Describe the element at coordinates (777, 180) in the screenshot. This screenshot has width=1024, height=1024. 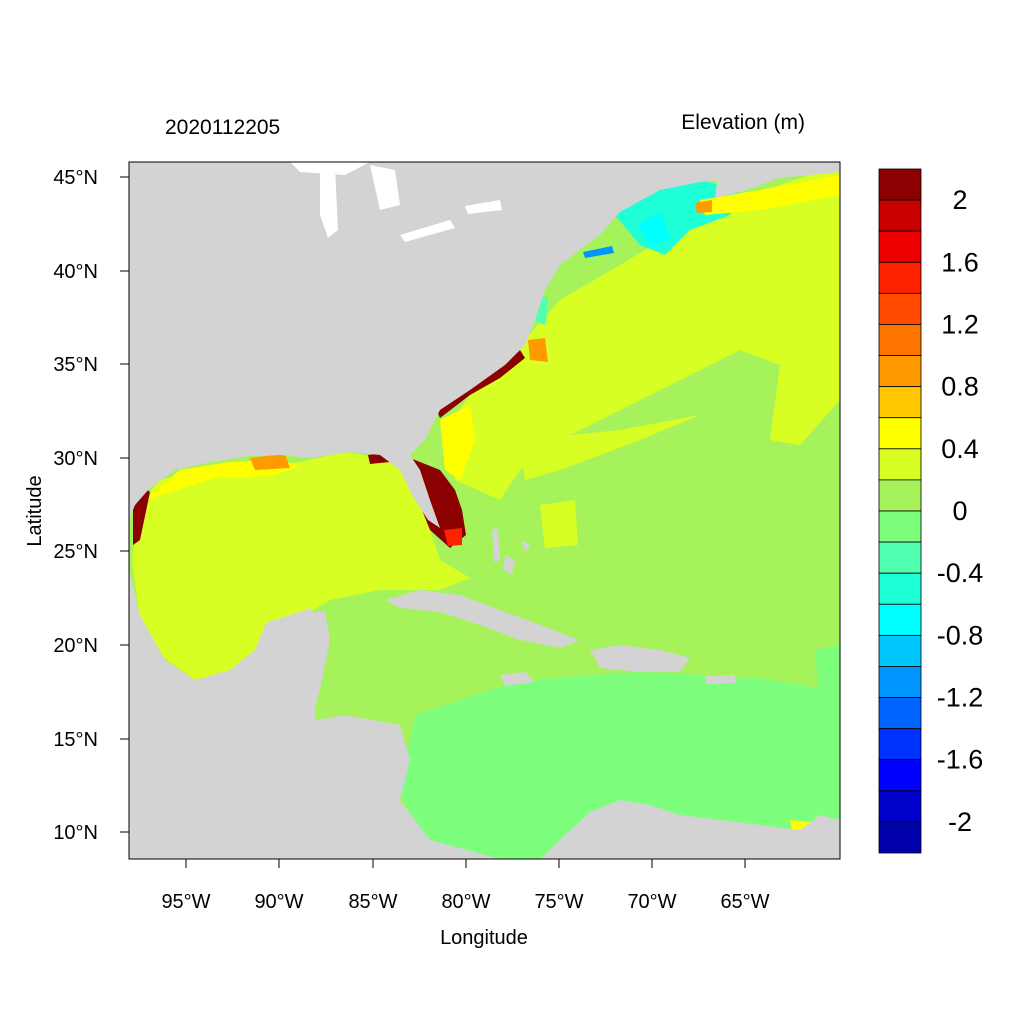
I see `maritime-land` at that location.